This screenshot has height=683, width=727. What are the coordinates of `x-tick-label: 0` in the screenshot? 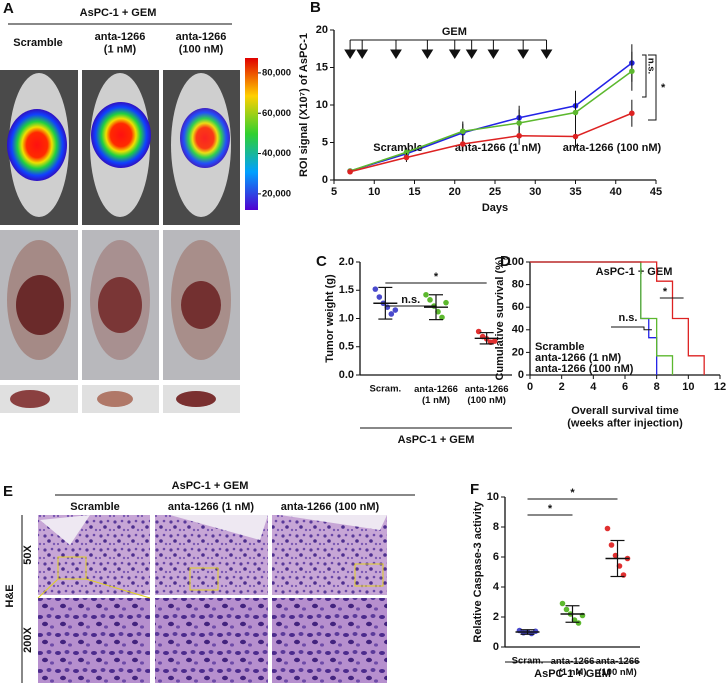 It's located at (530, 387).